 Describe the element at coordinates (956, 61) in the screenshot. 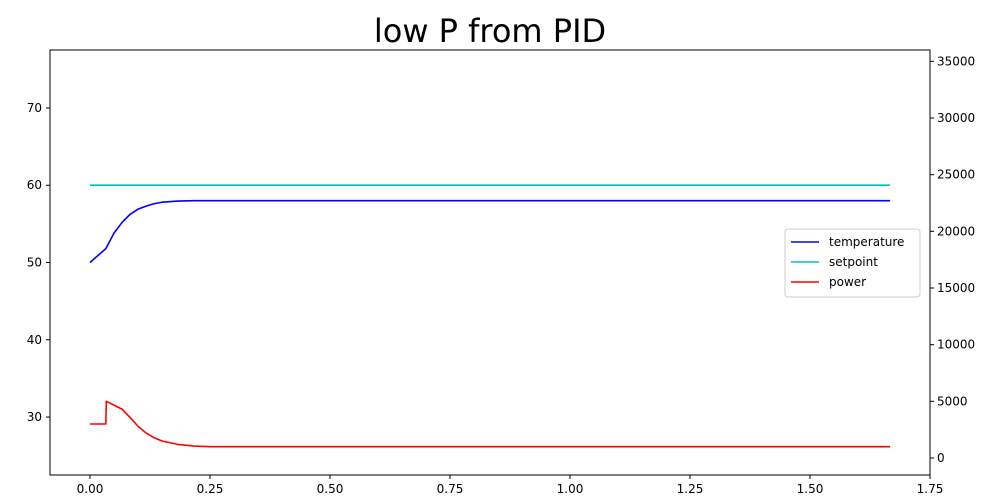

I see `y2-tick-label: 35000` at that location.